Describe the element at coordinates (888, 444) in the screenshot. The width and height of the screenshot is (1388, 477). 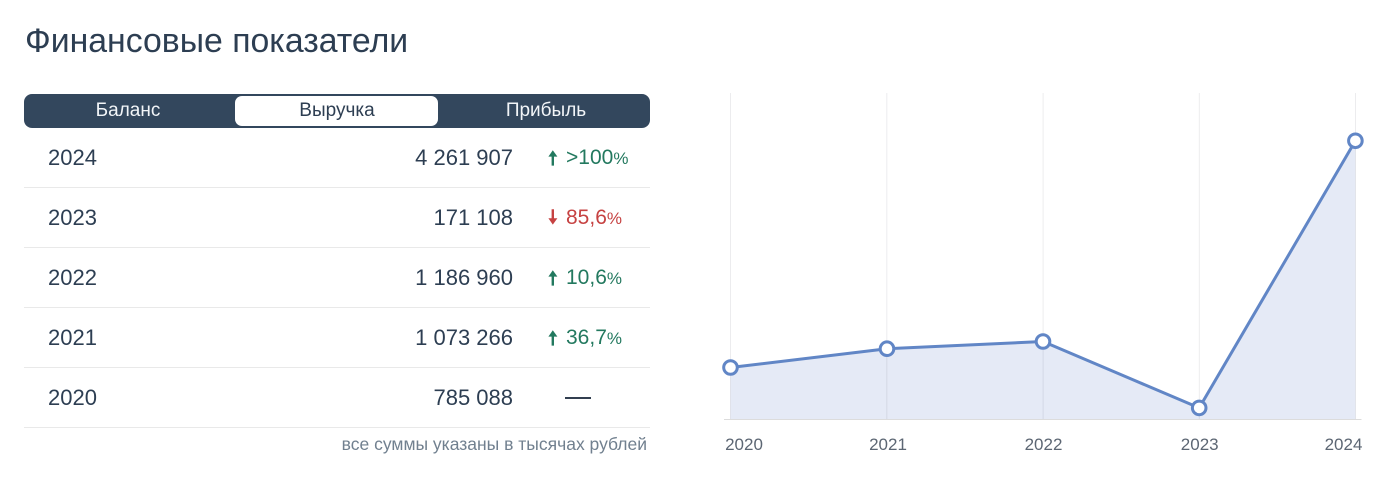
I see `svg-text: 2021` at that location.